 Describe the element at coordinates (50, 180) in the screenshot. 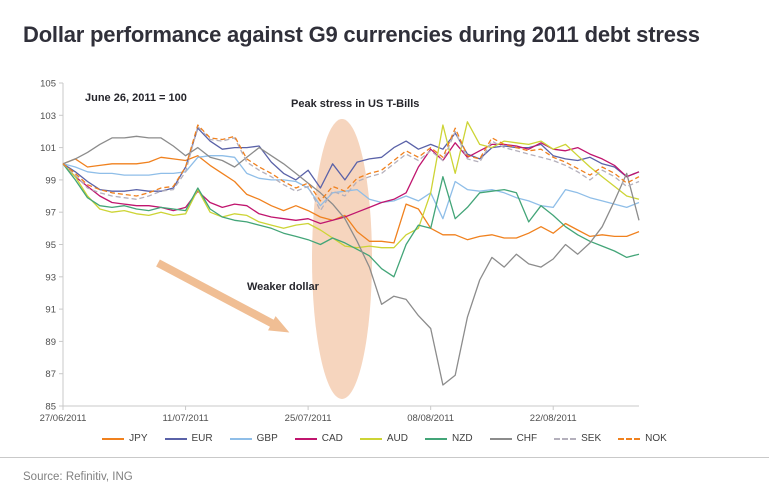

I see `y-axis-label: 99` at that location.